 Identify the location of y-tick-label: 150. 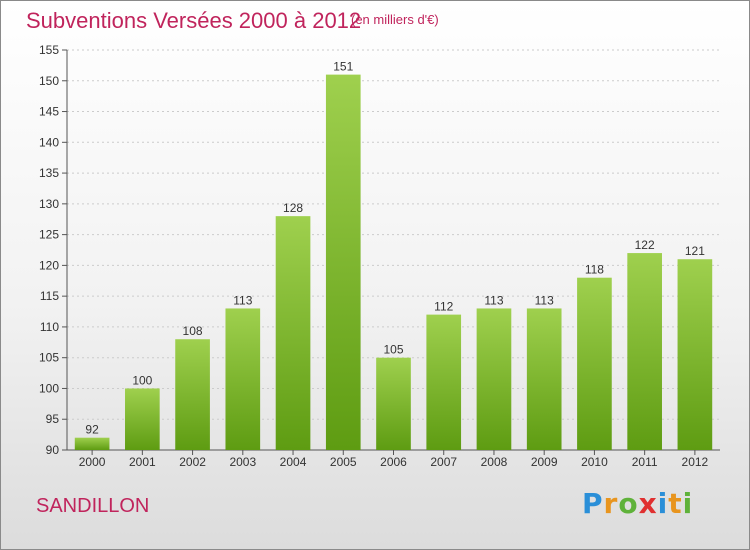
(49, 81).